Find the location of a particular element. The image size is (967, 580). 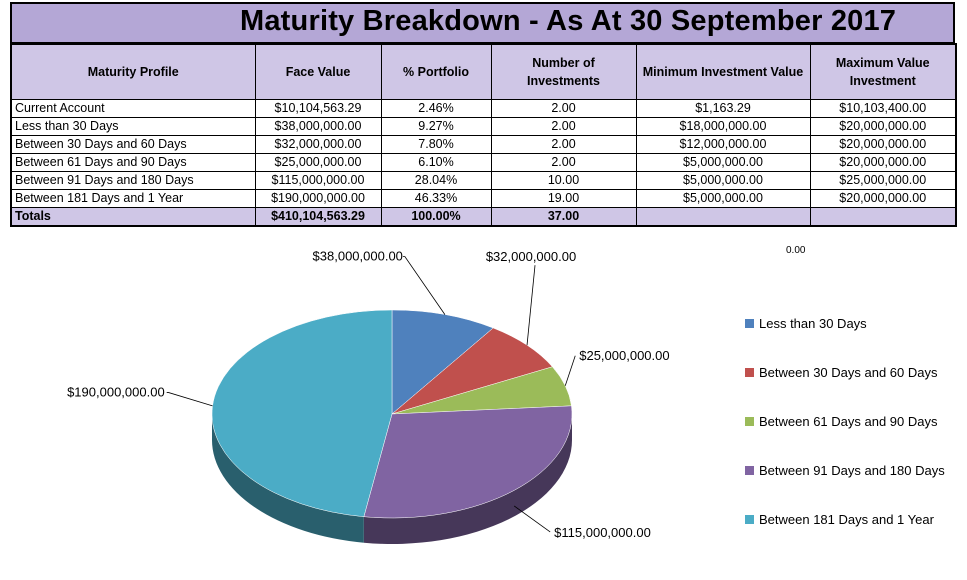

totals-label: Totals is located at coordinates (133, 217).